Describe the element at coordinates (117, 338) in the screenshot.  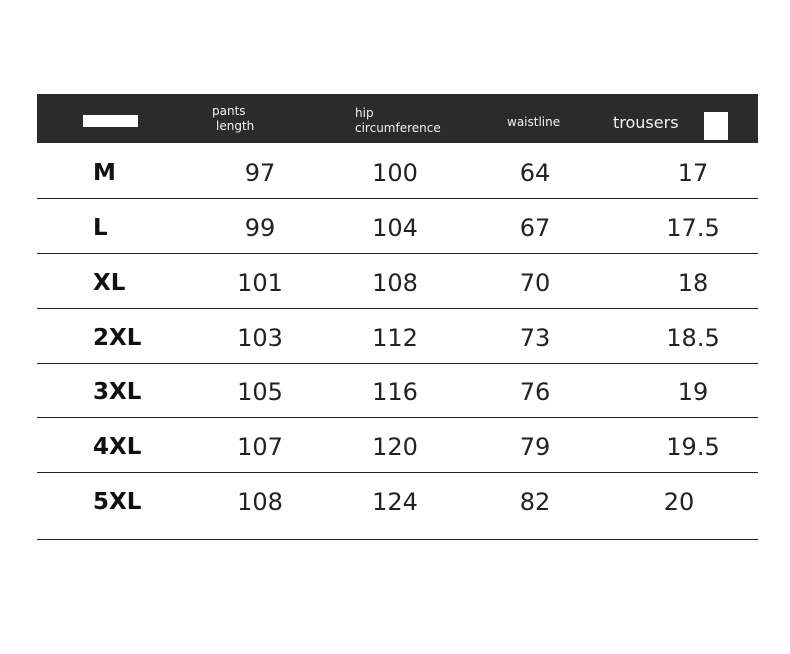
I see `size-label: 2XL` at that location.